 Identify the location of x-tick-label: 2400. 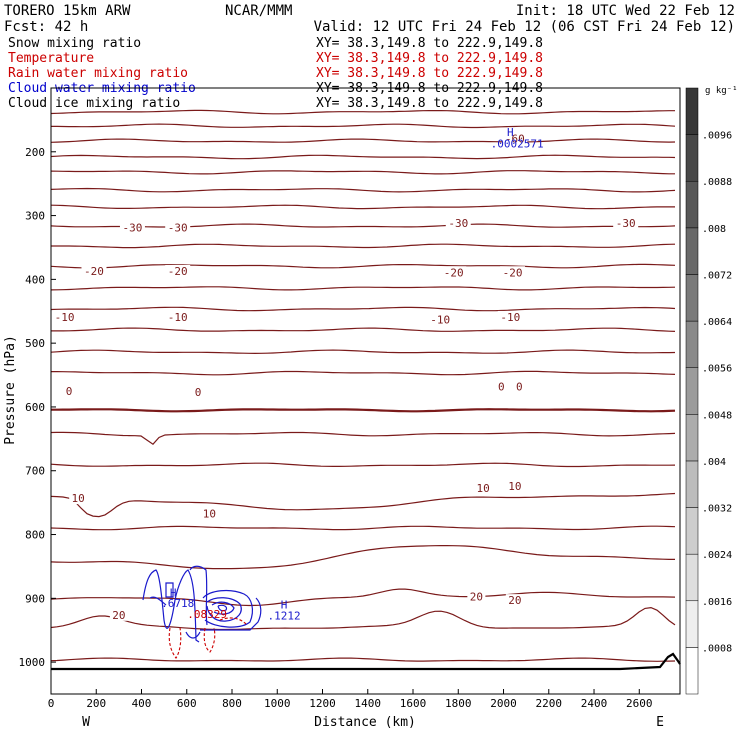
(594, 703).